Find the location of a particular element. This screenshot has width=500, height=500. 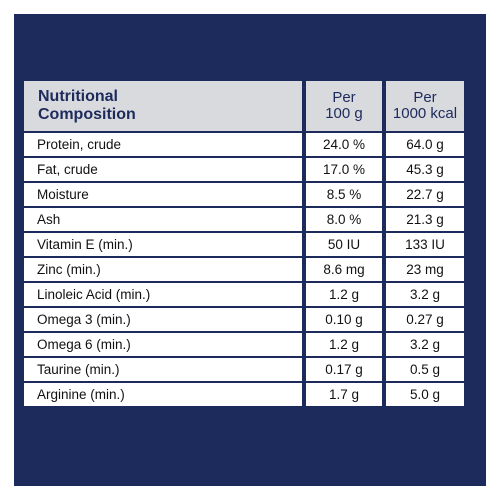

table-row: Vitamin E (min.) 50 IU 133 IU is located at coordinates (244, 245).